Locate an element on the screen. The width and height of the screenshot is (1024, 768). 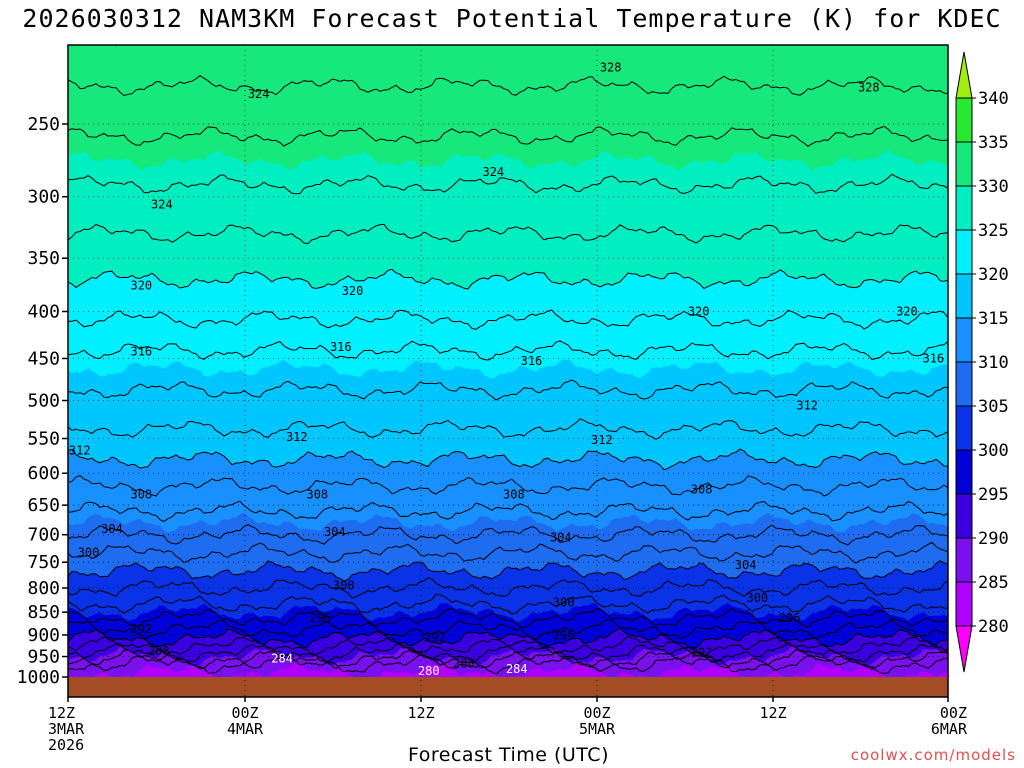
y-tick-label: 500 is located at coordinates (43, 401).